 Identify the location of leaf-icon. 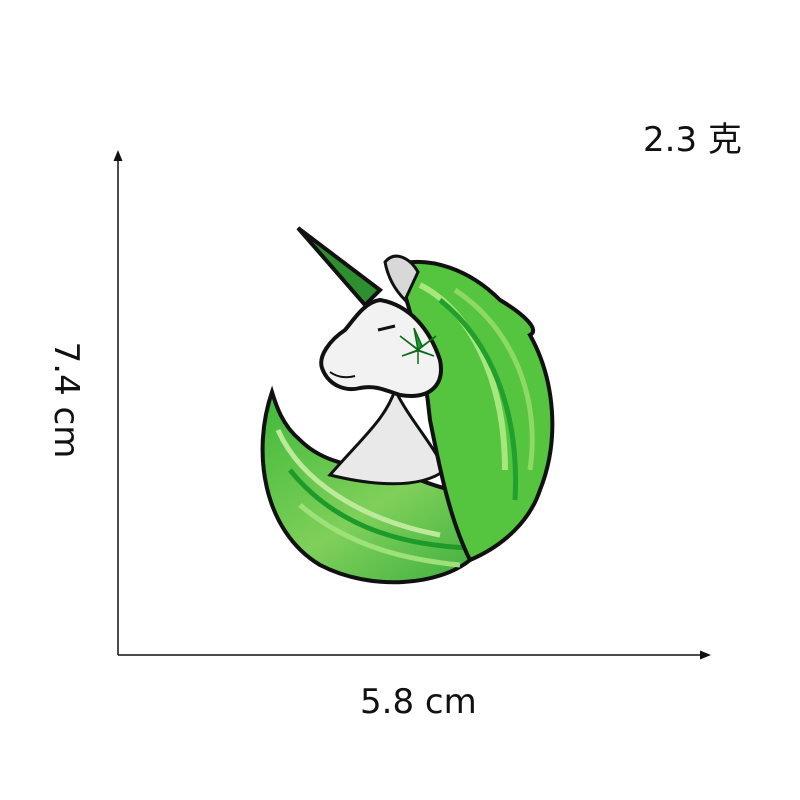
(418, 345).